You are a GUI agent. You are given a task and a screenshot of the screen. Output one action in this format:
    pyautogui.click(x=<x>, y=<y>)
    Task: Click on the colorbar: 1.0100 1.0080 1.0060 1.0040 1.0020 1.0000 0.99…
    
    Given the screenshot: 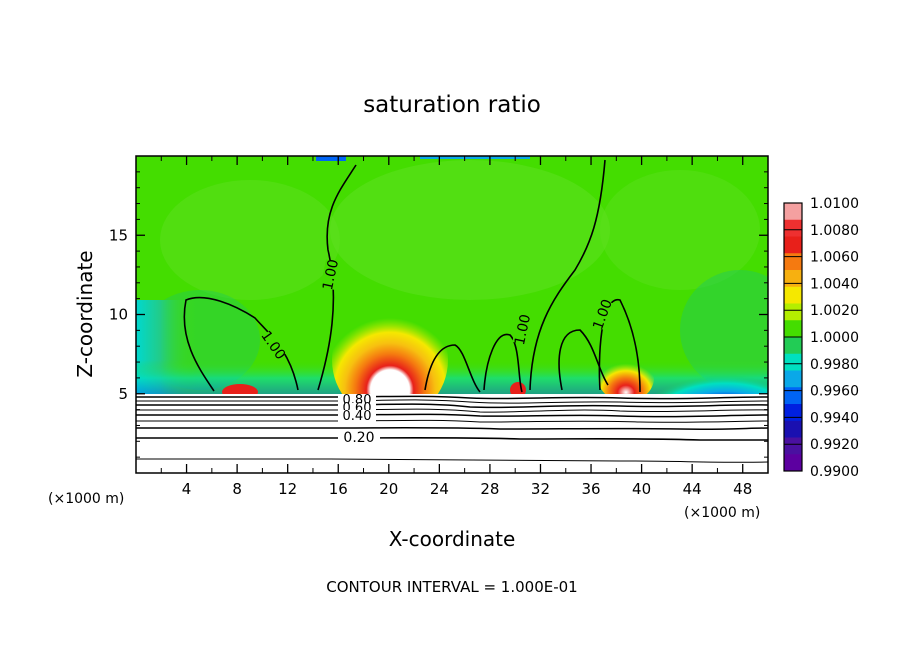 What is the action you would take?
    pyautogui.click(x=821, y=338)
    